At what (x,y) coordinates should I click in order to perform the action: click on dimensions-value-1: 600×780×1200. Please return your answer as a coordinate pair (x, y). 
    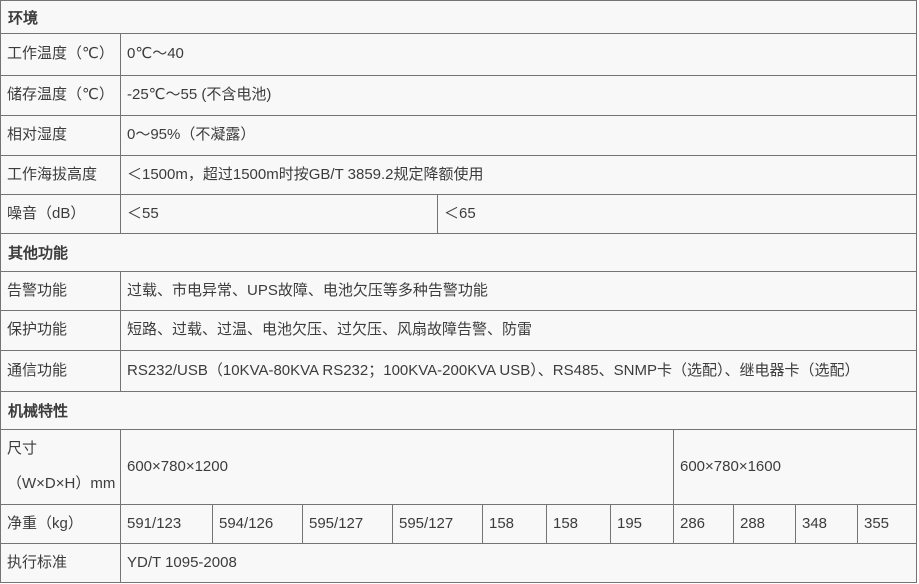
    Looking at the image, I should click on (397, 467).